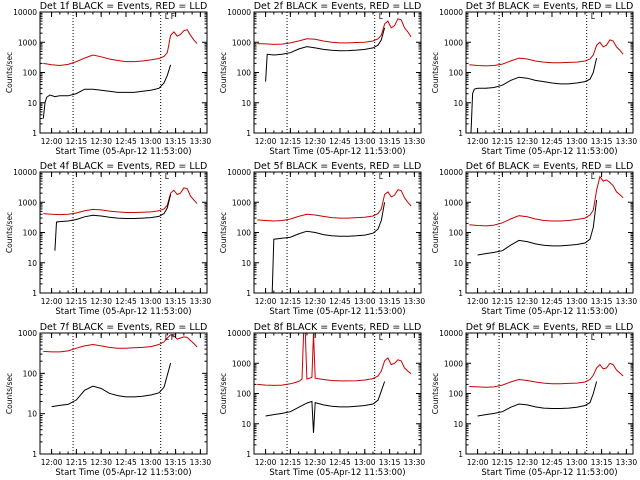 Image resolution: width=640 pixels, height=480 pixels. Describe the element at coordinates (338, 6) in the screenshot. I see `chart-title: Det 2f BLACK = Events, RED = LLD` at that location.